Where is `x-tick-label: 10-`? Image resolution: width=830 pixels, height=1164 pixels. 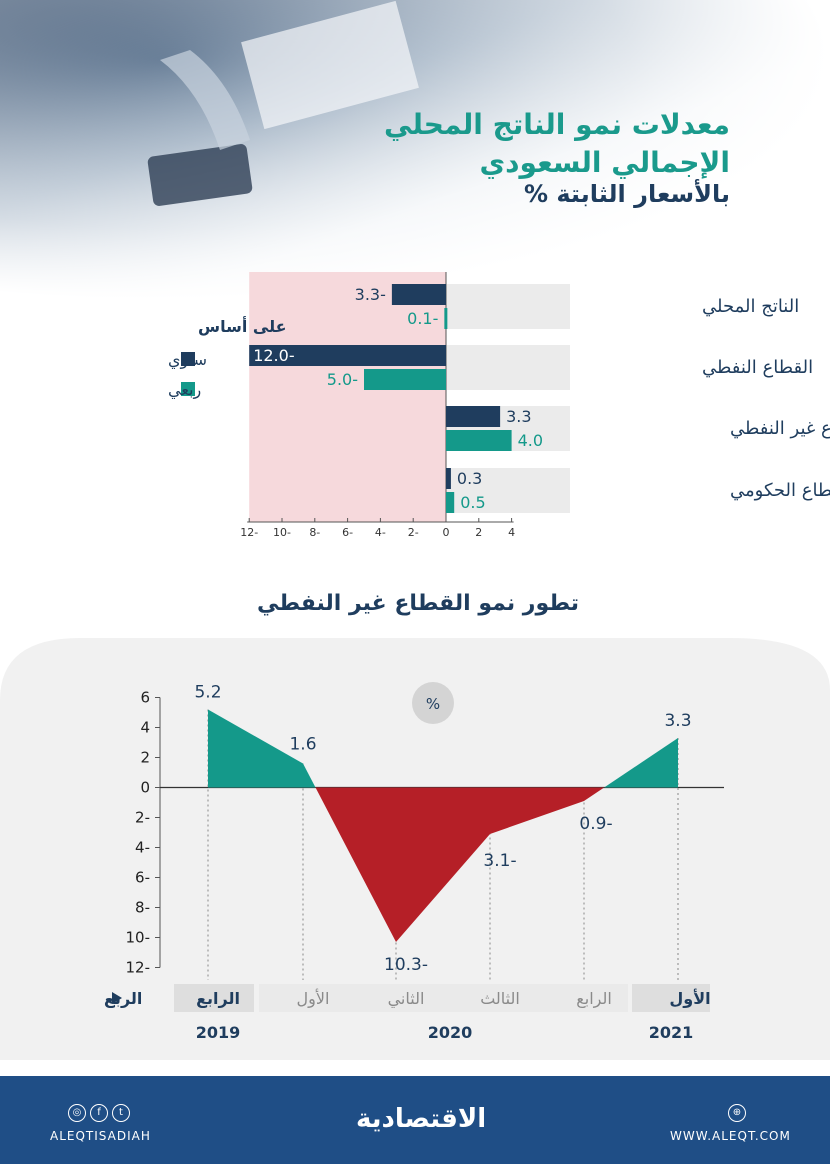 x-tick-label: 10- is located at coordinates (282, 532).